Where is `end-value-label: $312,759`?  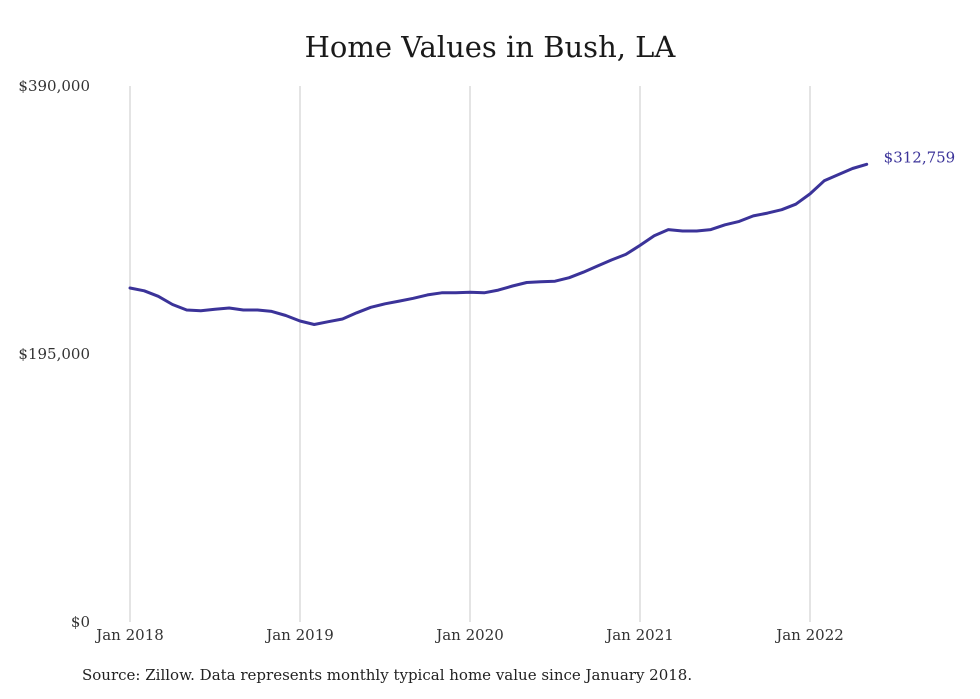
end-value-label: $312,759 is located at coordinates (920, 157).